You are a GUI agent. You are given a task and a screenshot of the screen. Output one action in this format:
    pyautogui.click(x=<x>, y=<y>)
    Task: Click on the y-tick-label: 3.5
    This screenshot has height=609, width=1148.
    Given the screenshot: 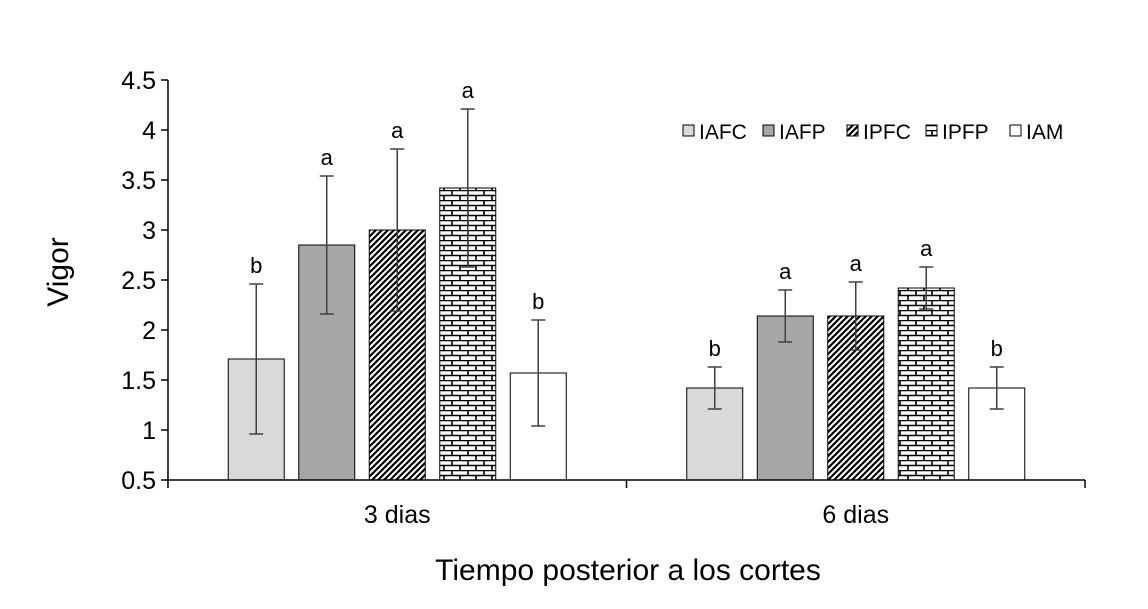 What is the action you would take?
    pyautogui.click(x=138, y=181)
    